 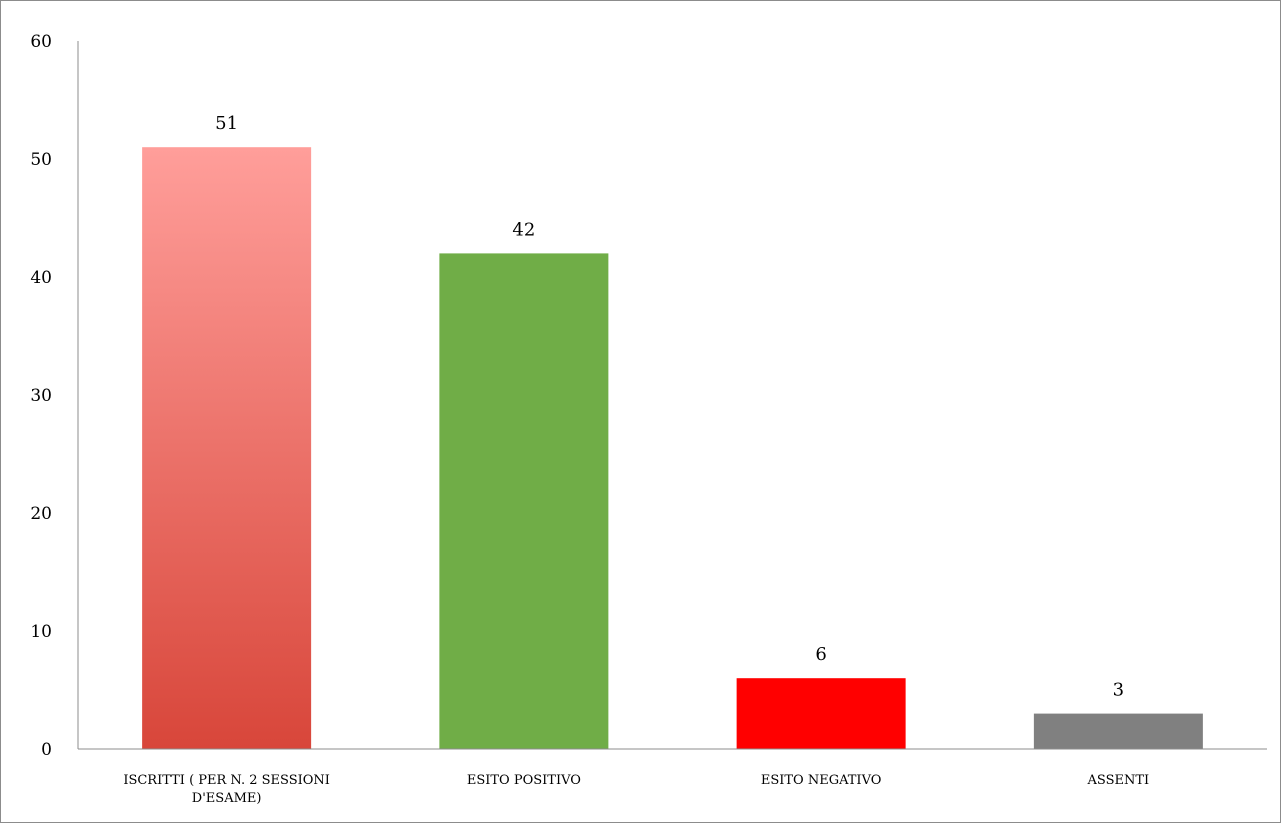 I want to click on y-tick-label-0: 0, so click(x=46, y=750).